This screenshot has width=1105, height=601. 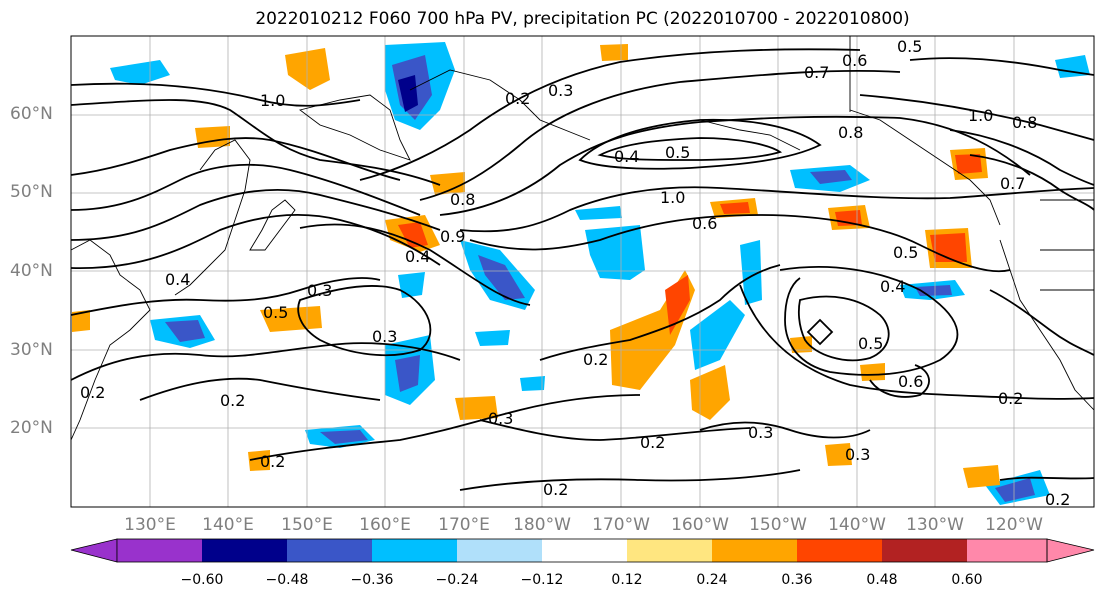 What do you see at coordinates (307, 525) in the screenshot?
I see `lon-label: 150°E` at bounding box center [307, 525].